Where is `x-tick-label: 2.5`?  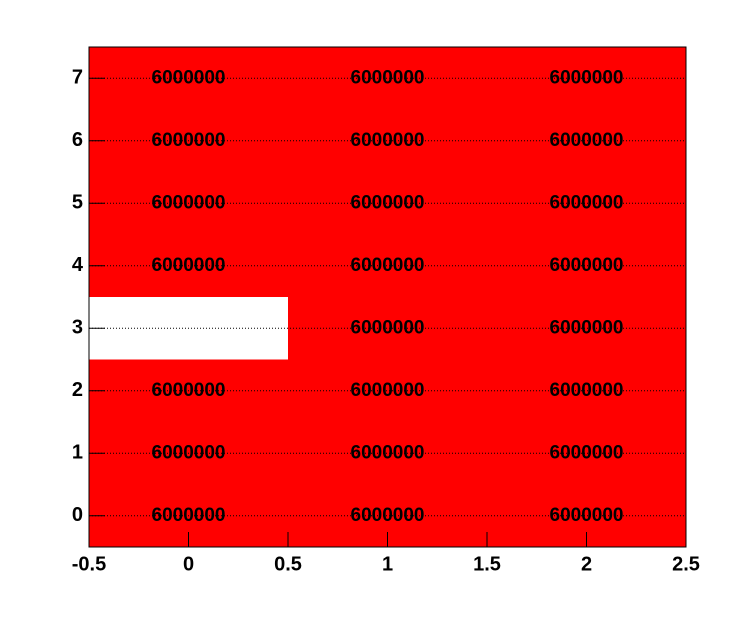 x-tick-label: 2.5 is located at coordinates (686, 564).